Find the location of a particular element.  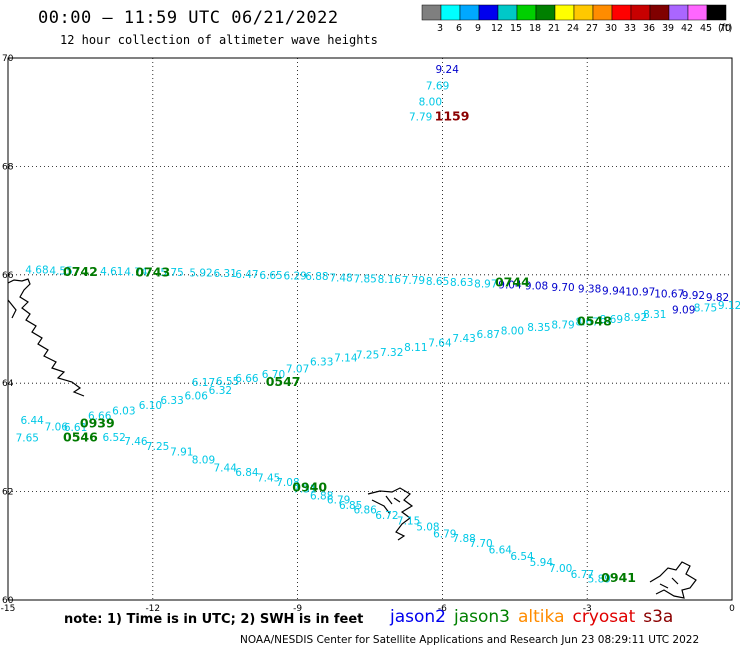

wave-height-label: 4.74 is located at coordinates (136, 272).